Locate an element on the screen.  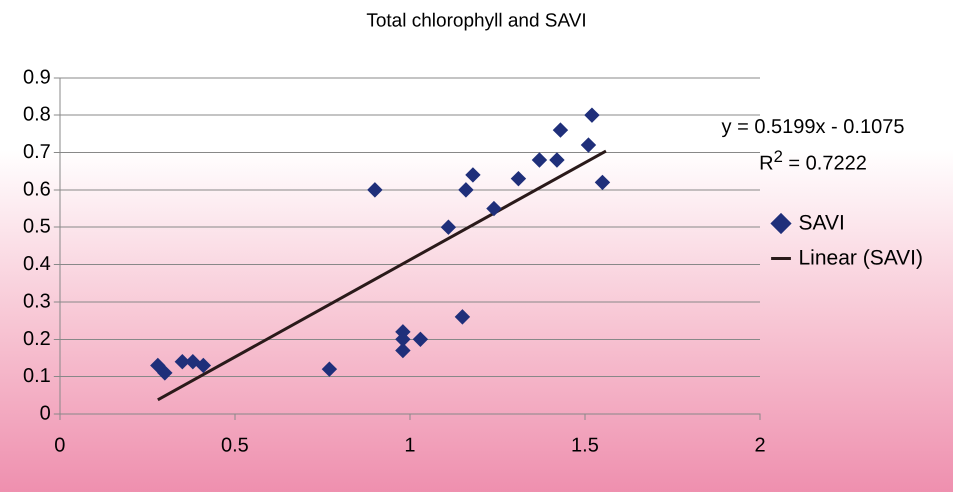
y-tick-label: 0.2 is located at coordinates (36, 339).